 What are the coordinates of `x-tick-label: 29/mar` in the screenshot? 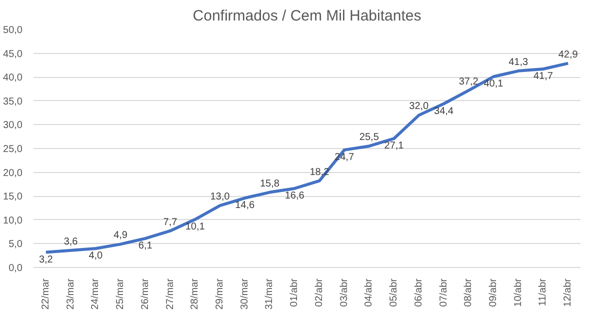 It's located at (220, 294).